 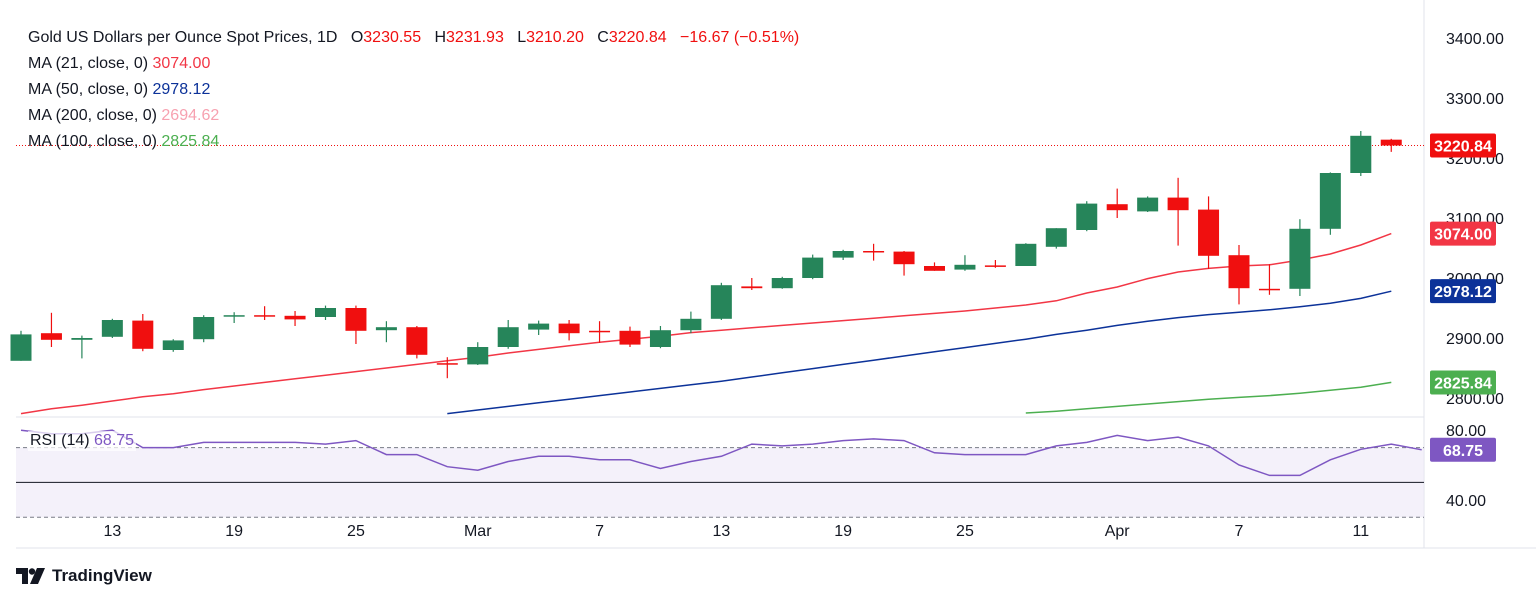 What do you see at coordinates (30, 576) in the screenshot?
I see `tradingview-logo-icon` at bounding box center [30, 576].